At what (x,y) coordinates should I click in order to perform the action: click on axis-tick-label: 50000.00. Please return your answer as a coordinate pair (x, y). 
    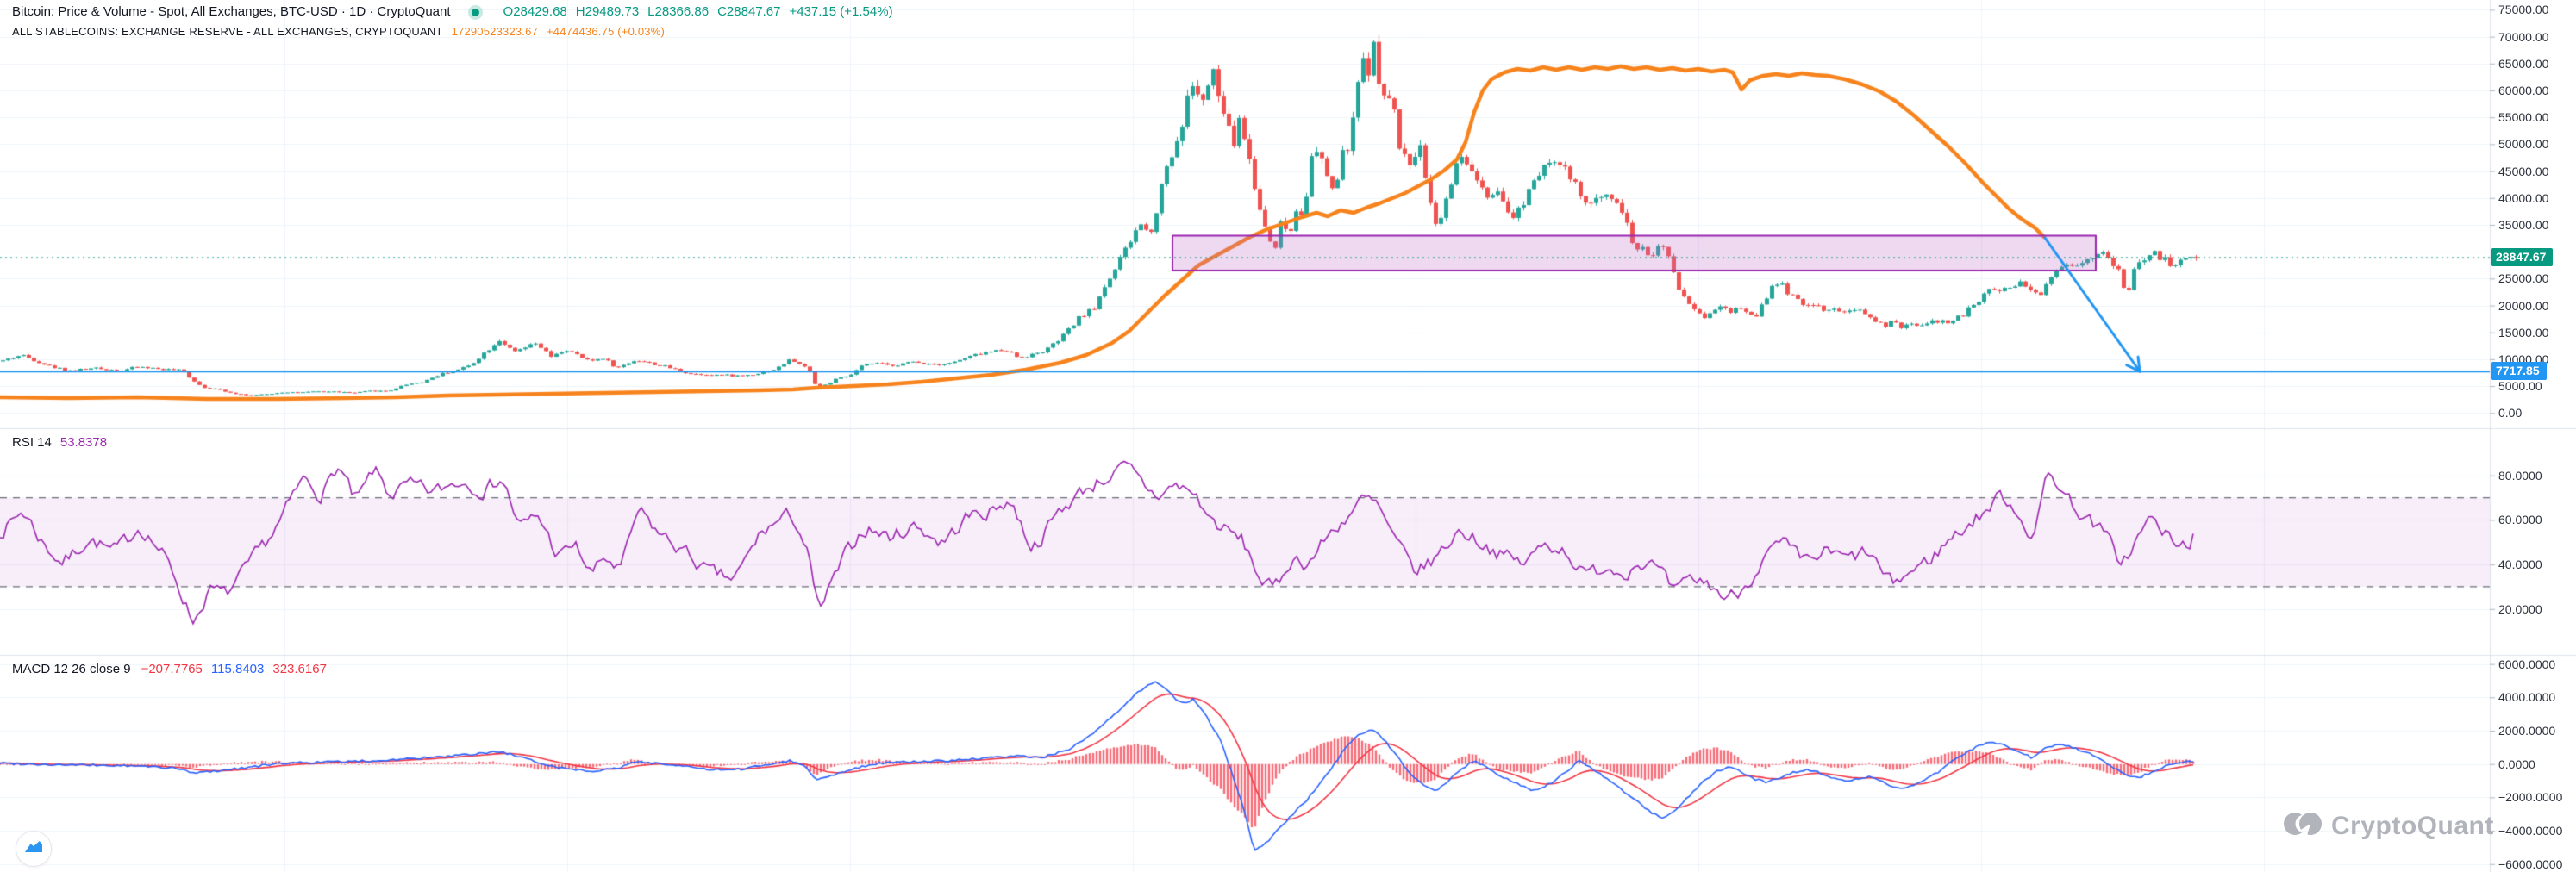
    Looking at the image, I should click on (2523, 144).